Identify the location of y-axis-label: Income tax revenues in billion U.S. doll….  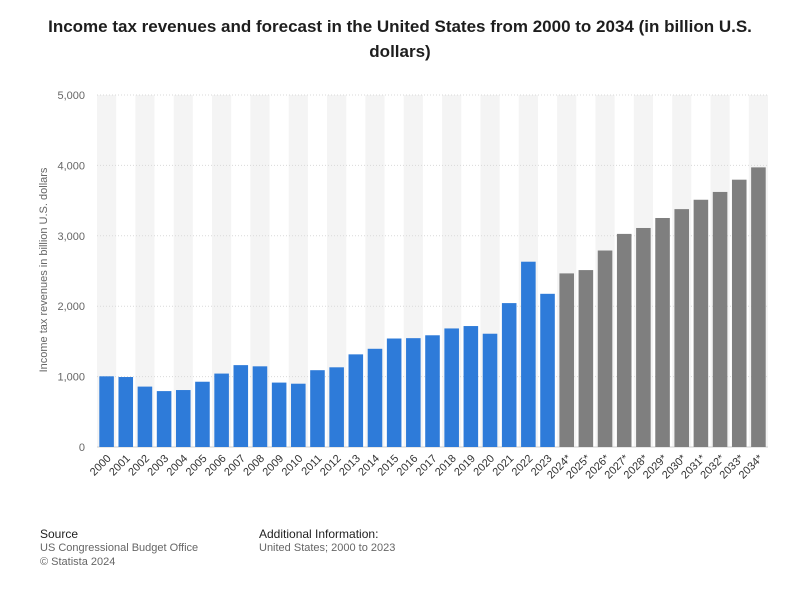
(44, 269).